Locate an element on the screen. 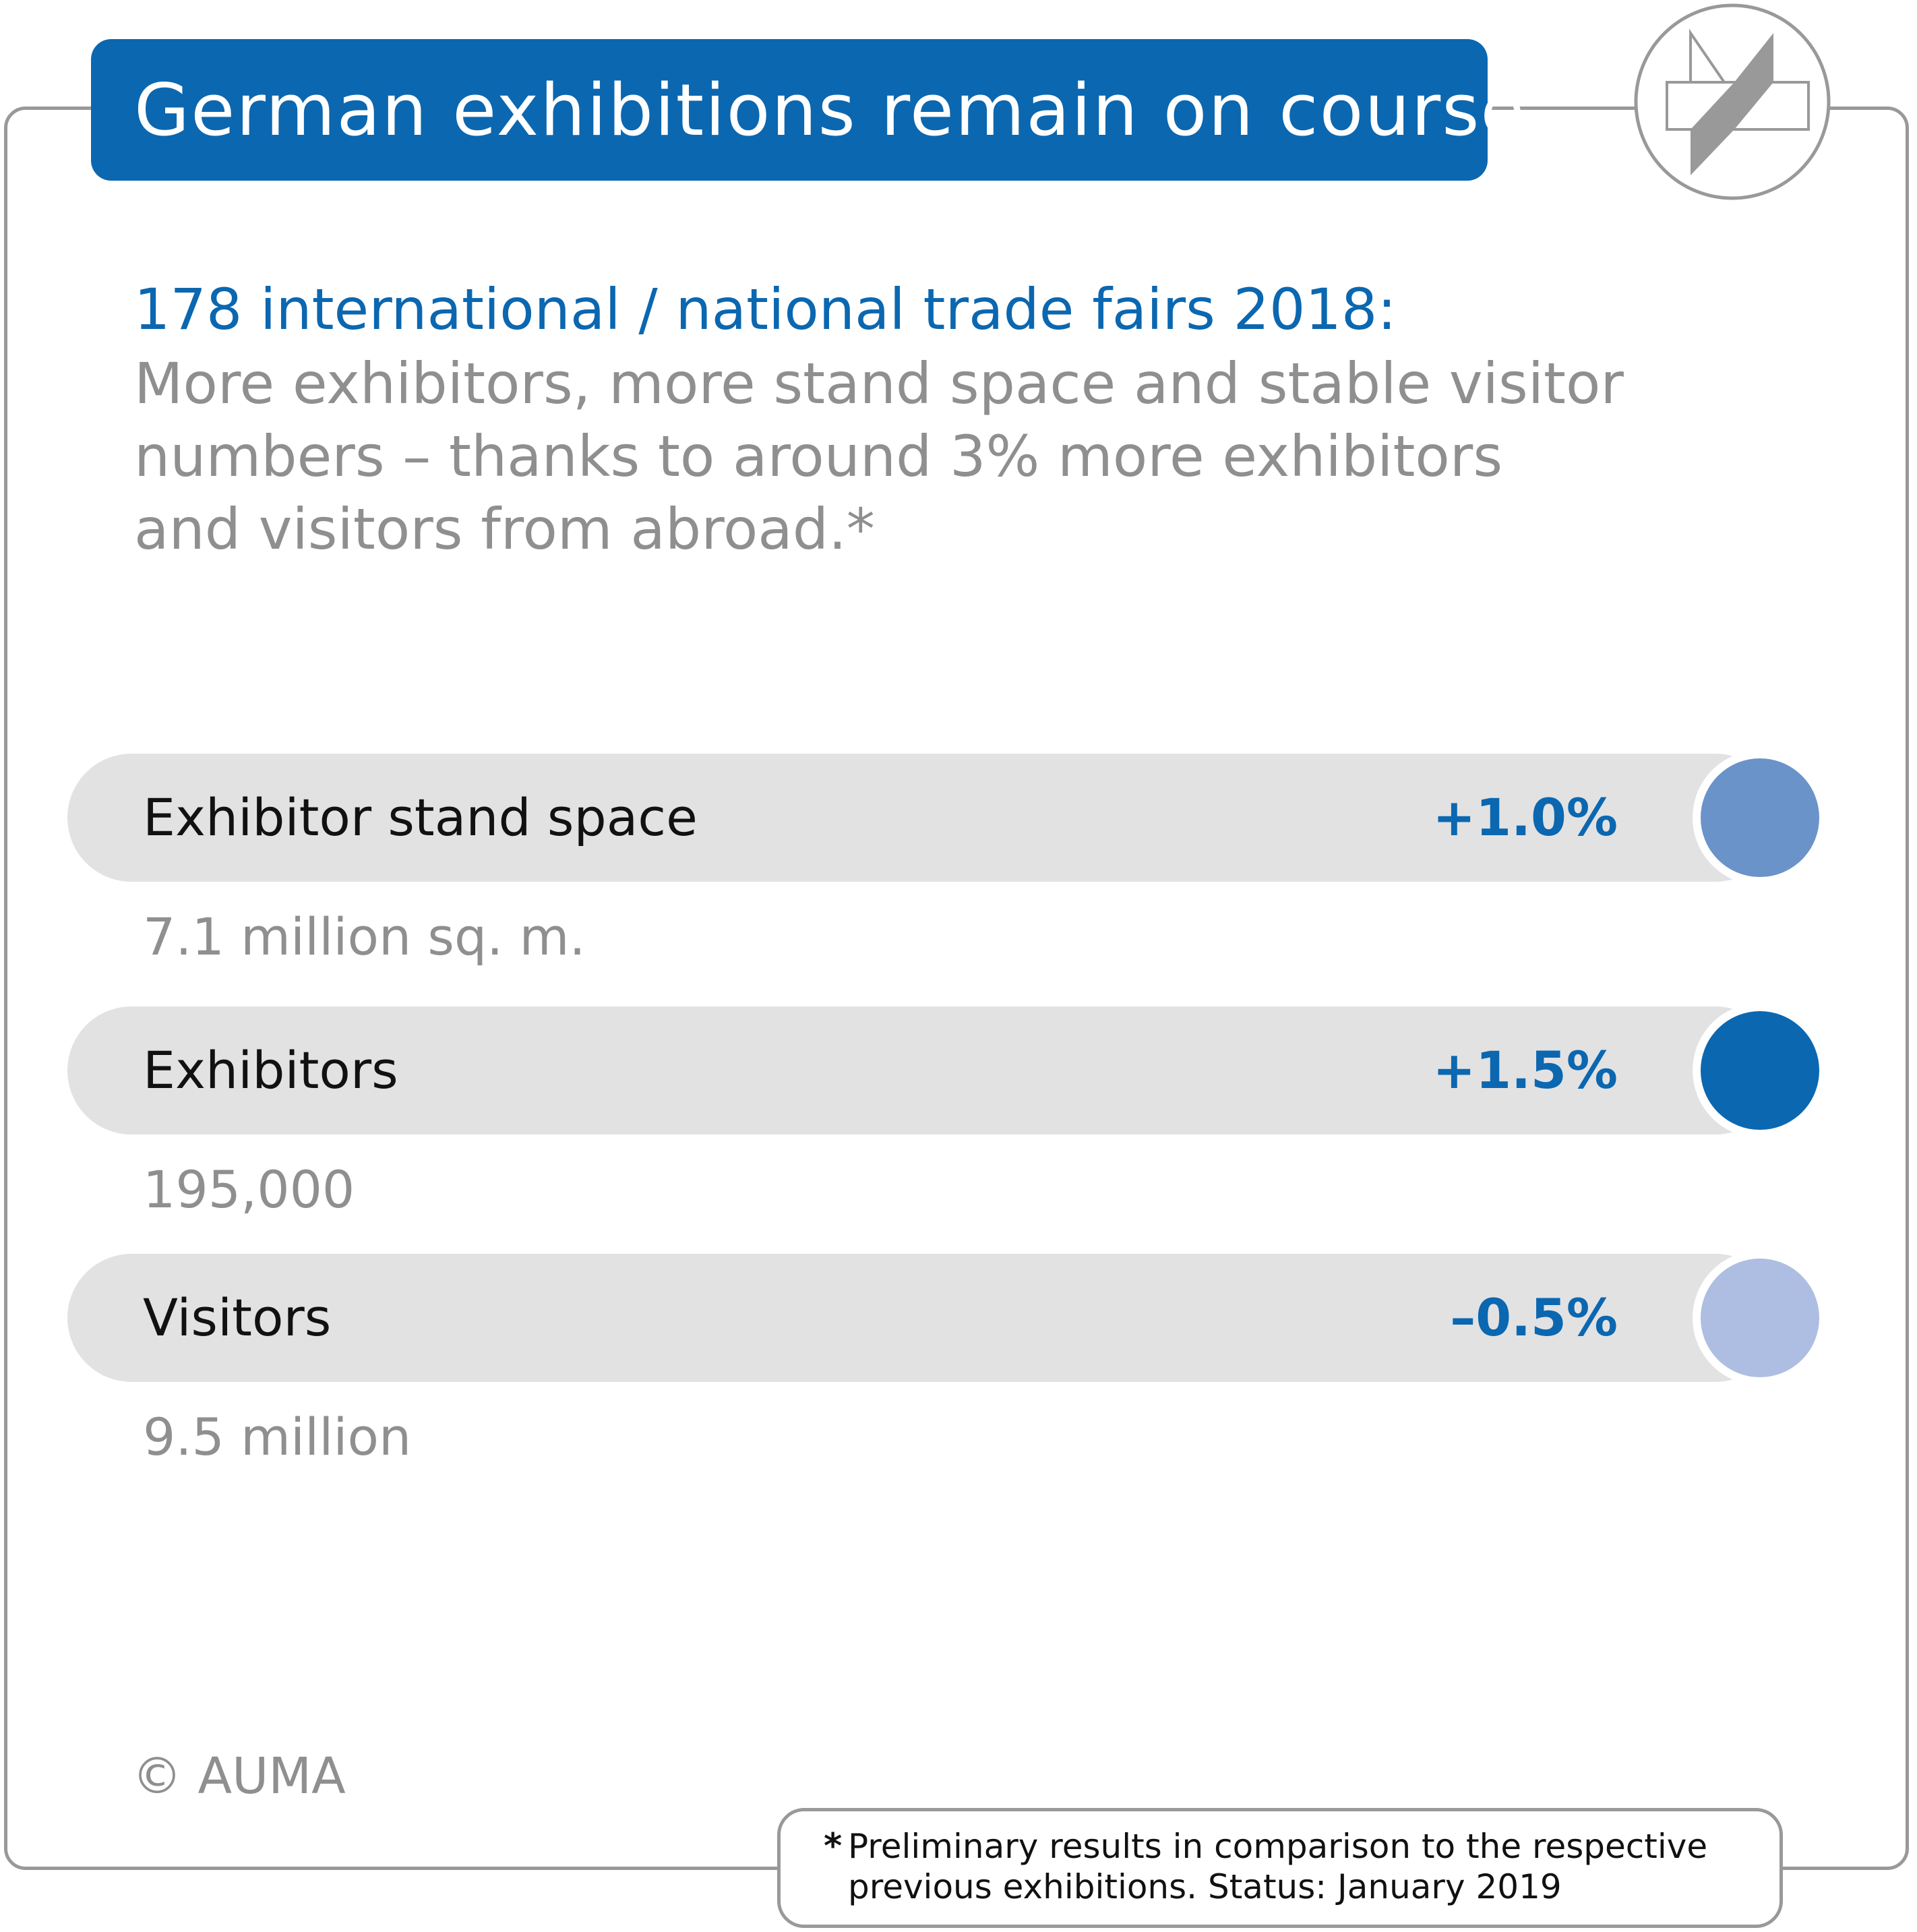 The height and width of the screenshot is (1932, 1917). metric-exhibitors: Exhibitors +1.5% is located at coordinates (947, 1070).